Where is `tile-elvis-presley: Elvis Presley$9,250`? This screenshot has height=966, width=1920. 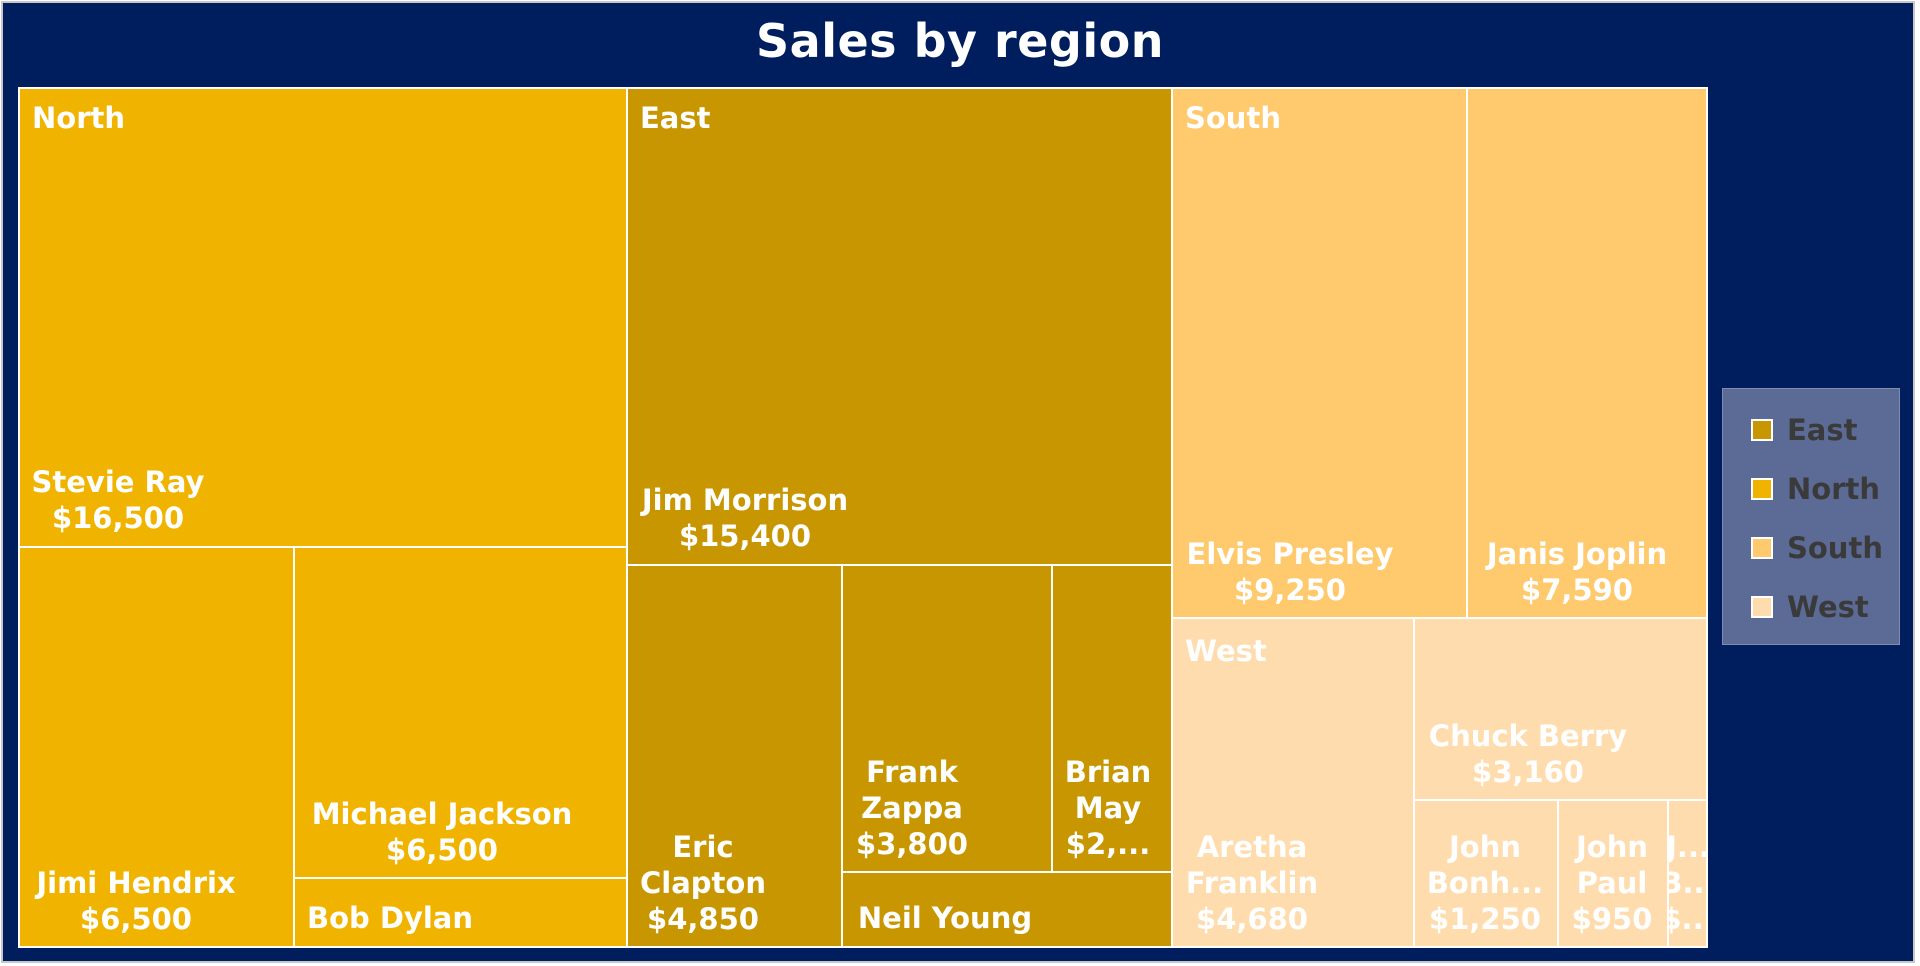 tile-elvis-presley: Elvis Presley$9,250 is located at coordinates (1319, 353).